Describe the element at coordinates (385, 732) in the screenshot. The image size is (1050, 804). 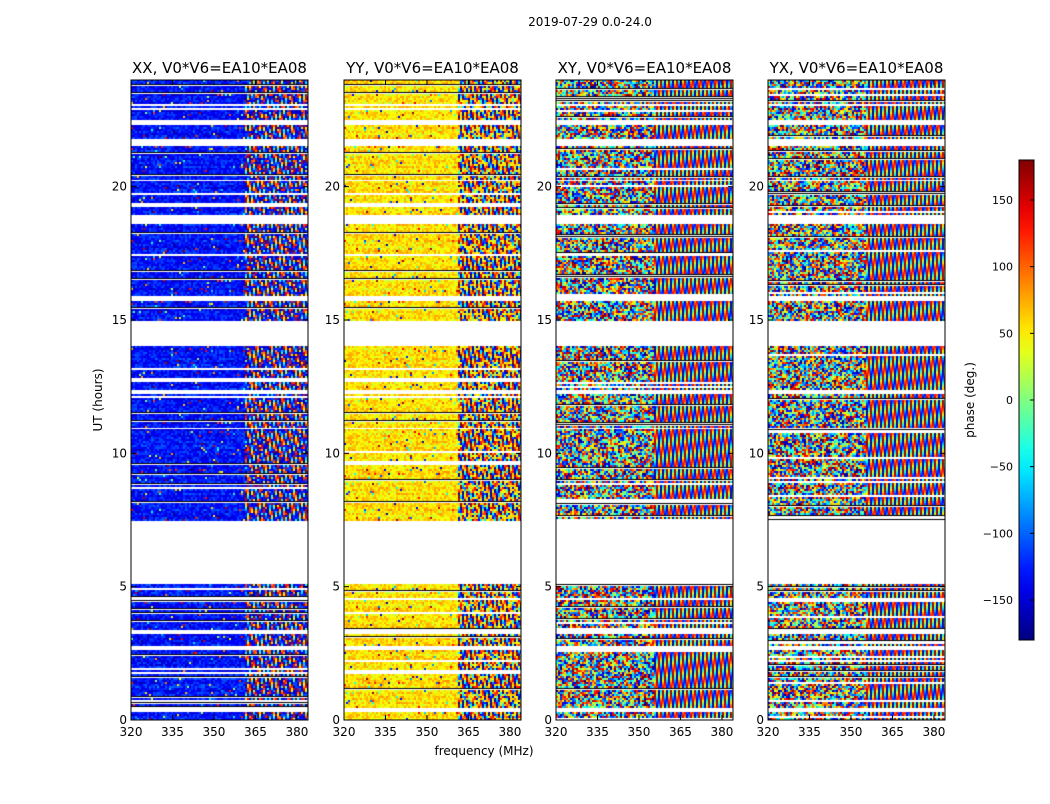
I see `x-tick-label-1-1: 335` at that location.